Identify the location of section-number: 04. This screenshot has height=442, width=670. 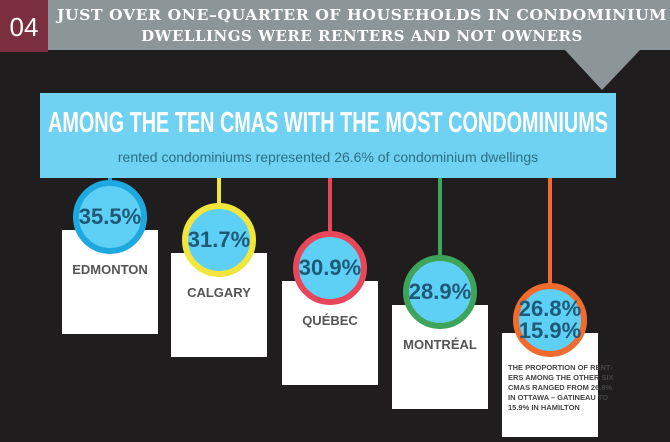
(24, 27).